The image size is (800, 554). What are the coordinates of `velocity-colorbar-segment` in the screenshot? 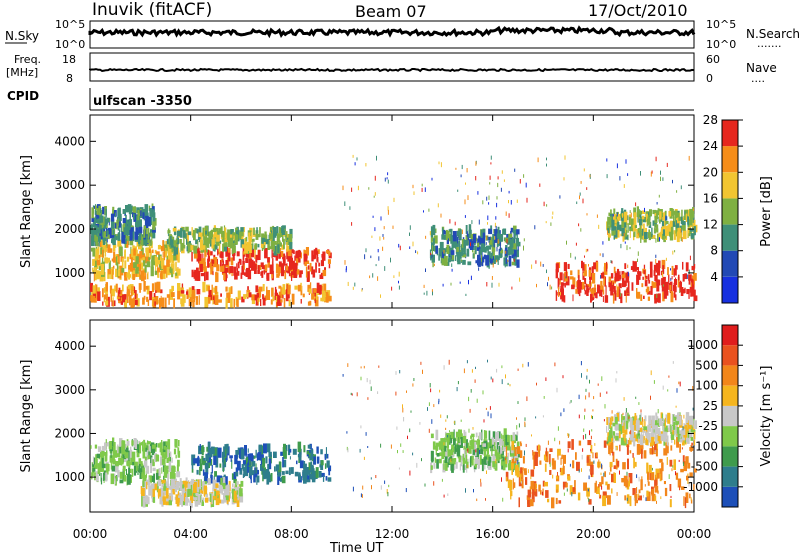 It's located at (730, 436).